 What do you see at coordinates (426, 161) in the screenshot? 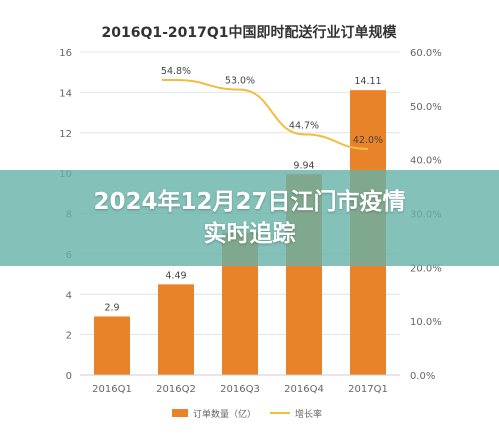
I see `y-right-tick-label: 40.0%` at bounding box center [426, 161].